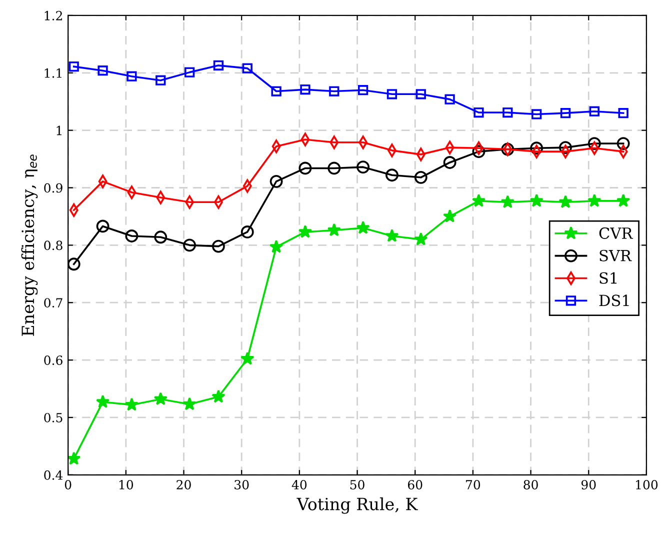  I want to click on x-tick-label: 100, so click(647, 485).